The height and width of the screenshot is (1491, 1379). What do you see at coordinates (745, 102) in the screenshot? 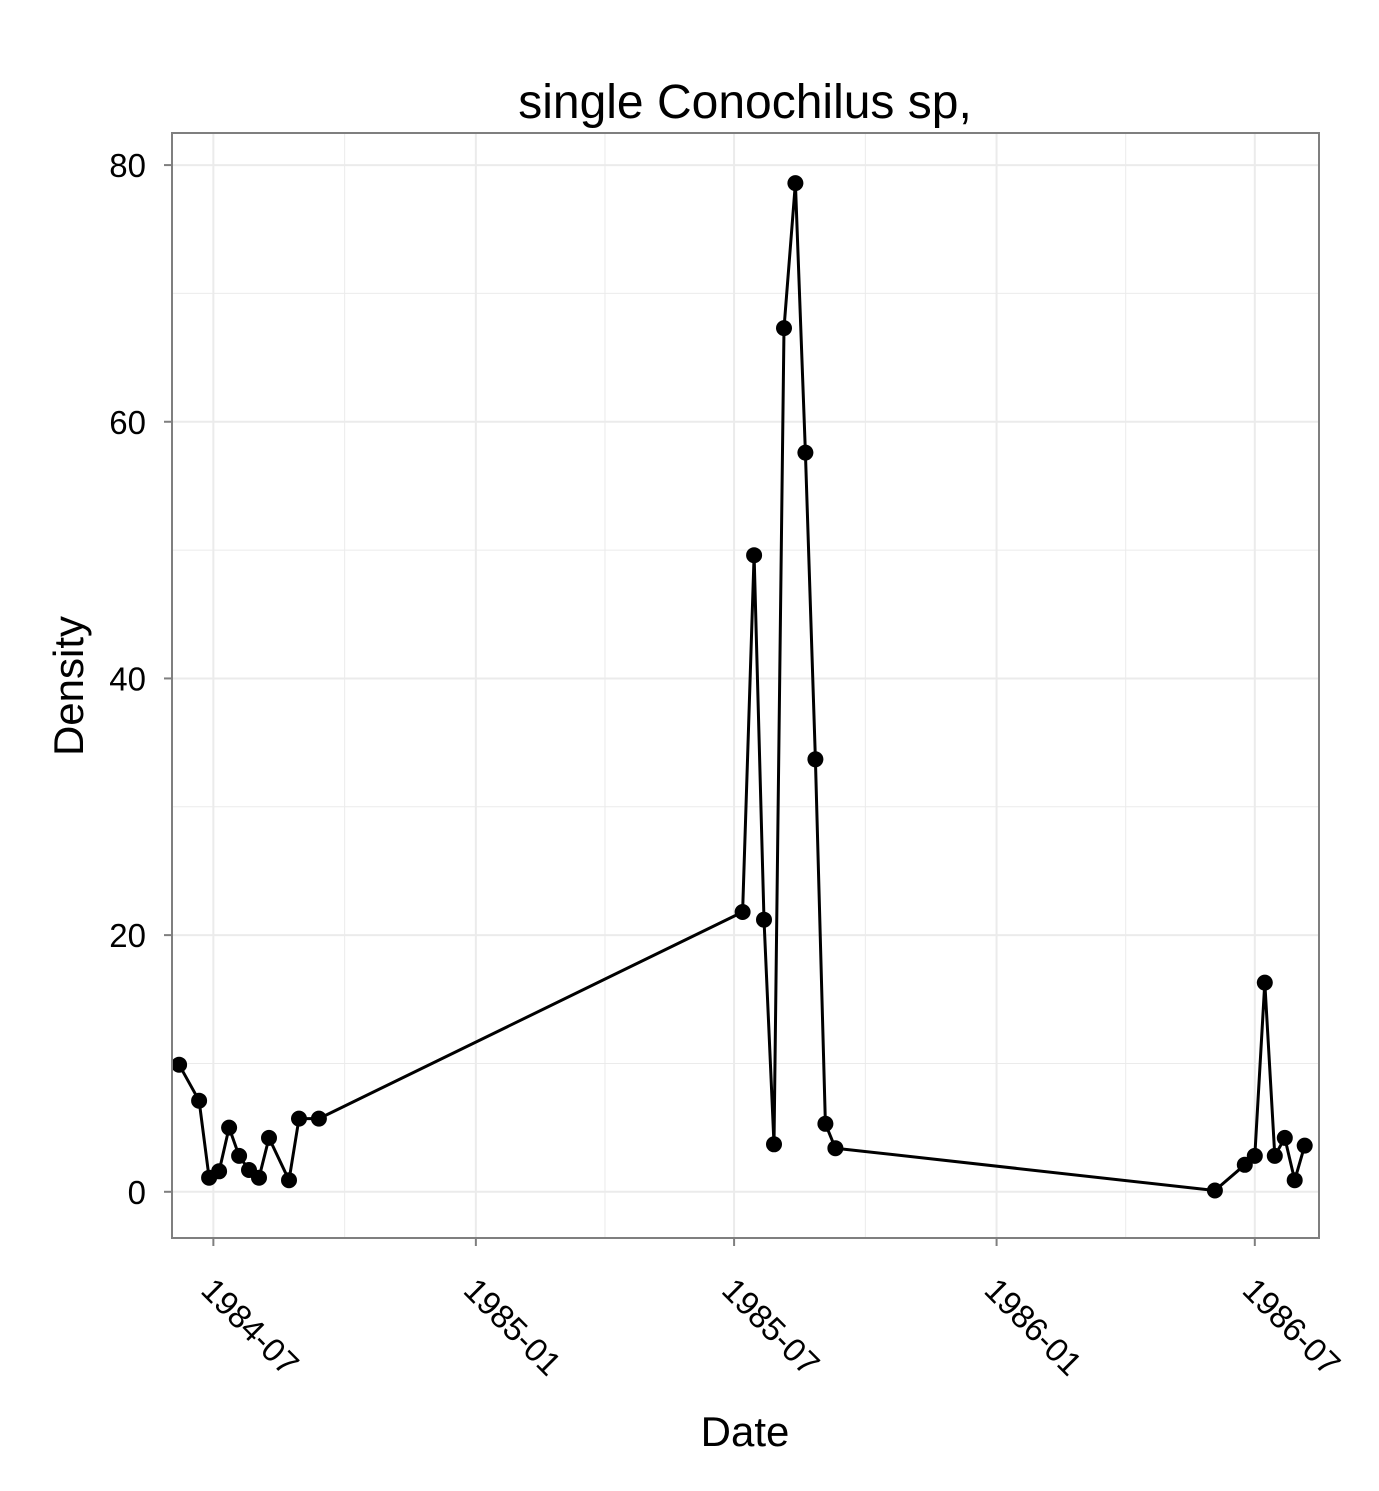
I see `chart-title: single Conochilus sp,` at bounding box center [745, 102].